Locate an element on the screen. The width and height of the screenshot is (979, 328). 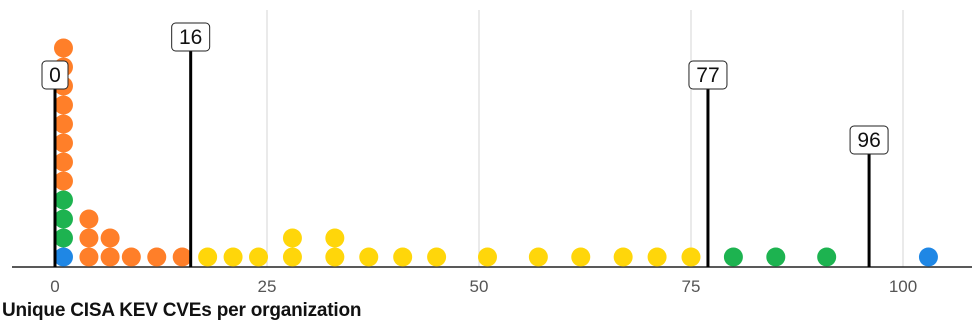
x-axis: 0 25 50 75 100 is located at coordinates (492, 281).